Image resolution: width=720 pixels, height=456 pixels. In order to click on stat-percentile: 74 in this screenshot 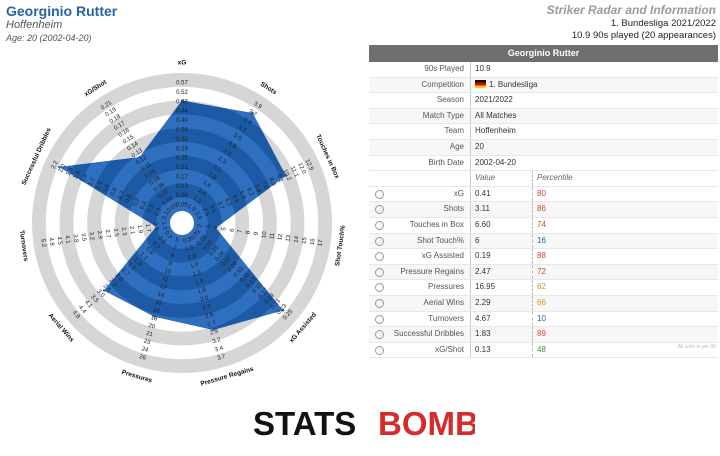, I will do `click(541, 224)`.